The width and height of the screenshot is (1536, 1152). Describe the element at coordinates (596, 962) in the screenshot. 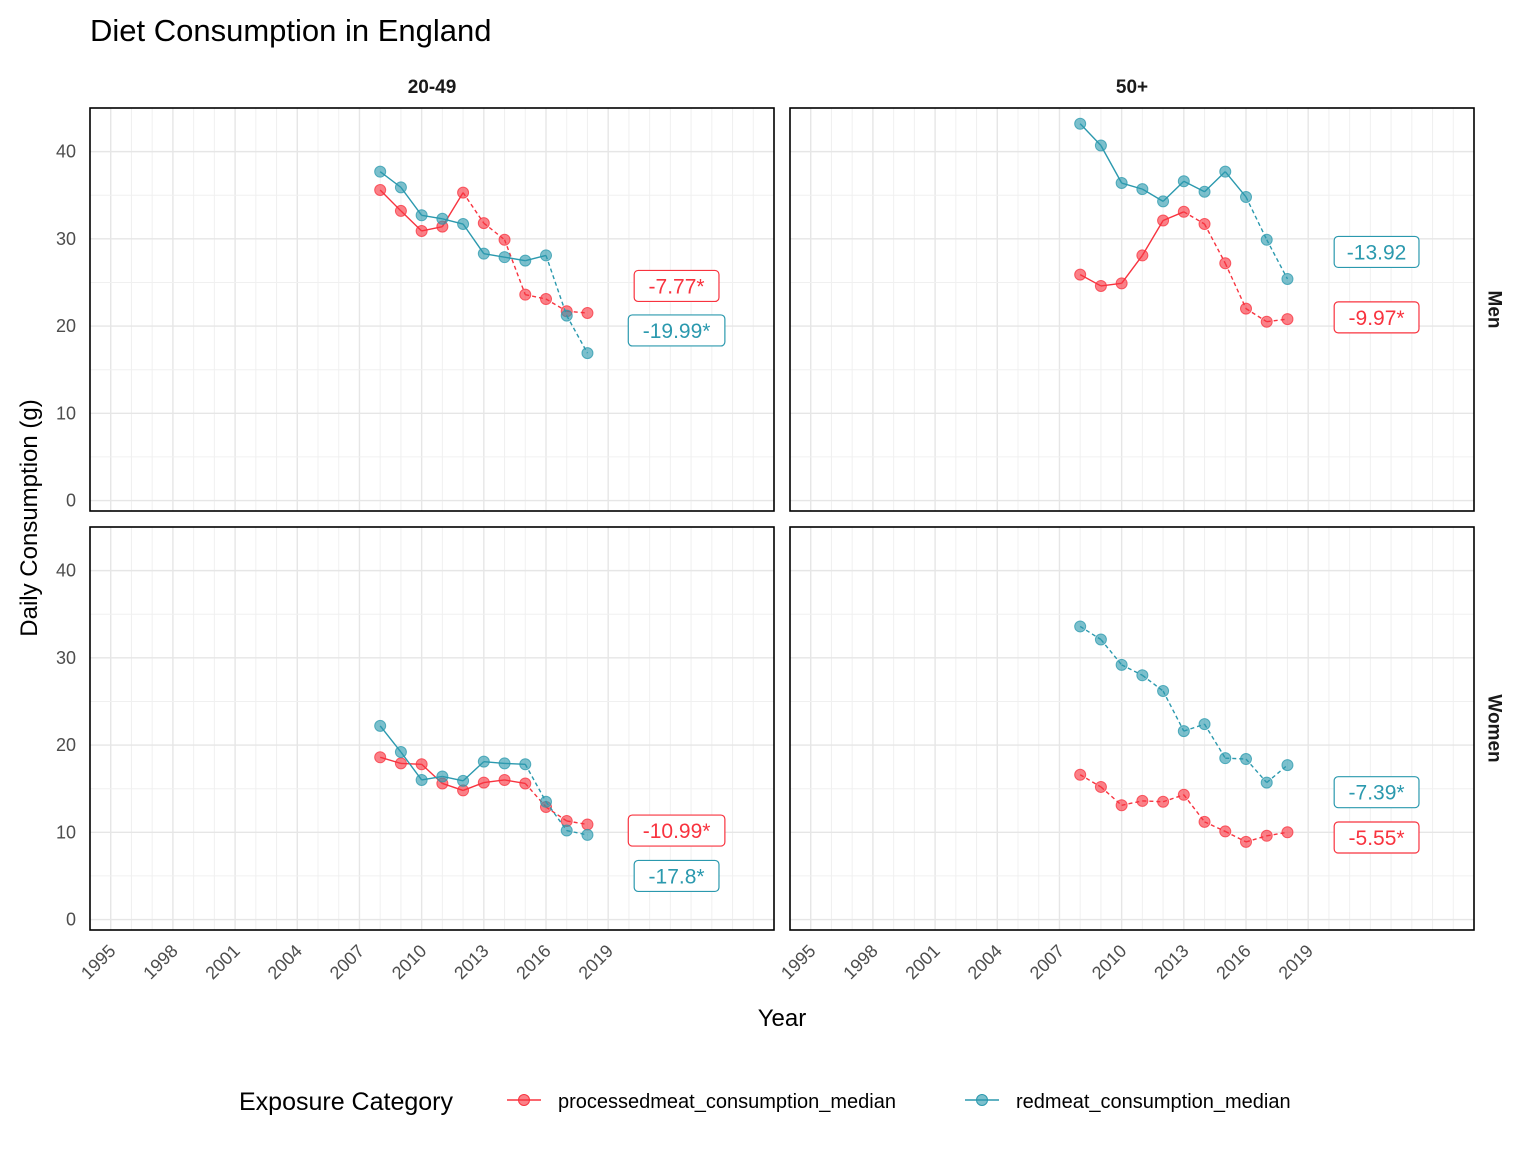

I see `x-tick-label: 2019` at that location.